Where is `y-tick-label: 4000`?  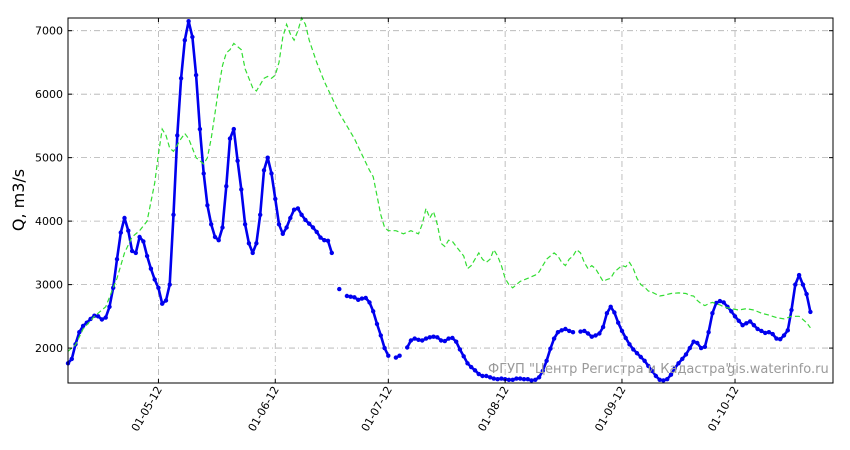 y-tick-label: 4000 is located at coordinates (49, 221).